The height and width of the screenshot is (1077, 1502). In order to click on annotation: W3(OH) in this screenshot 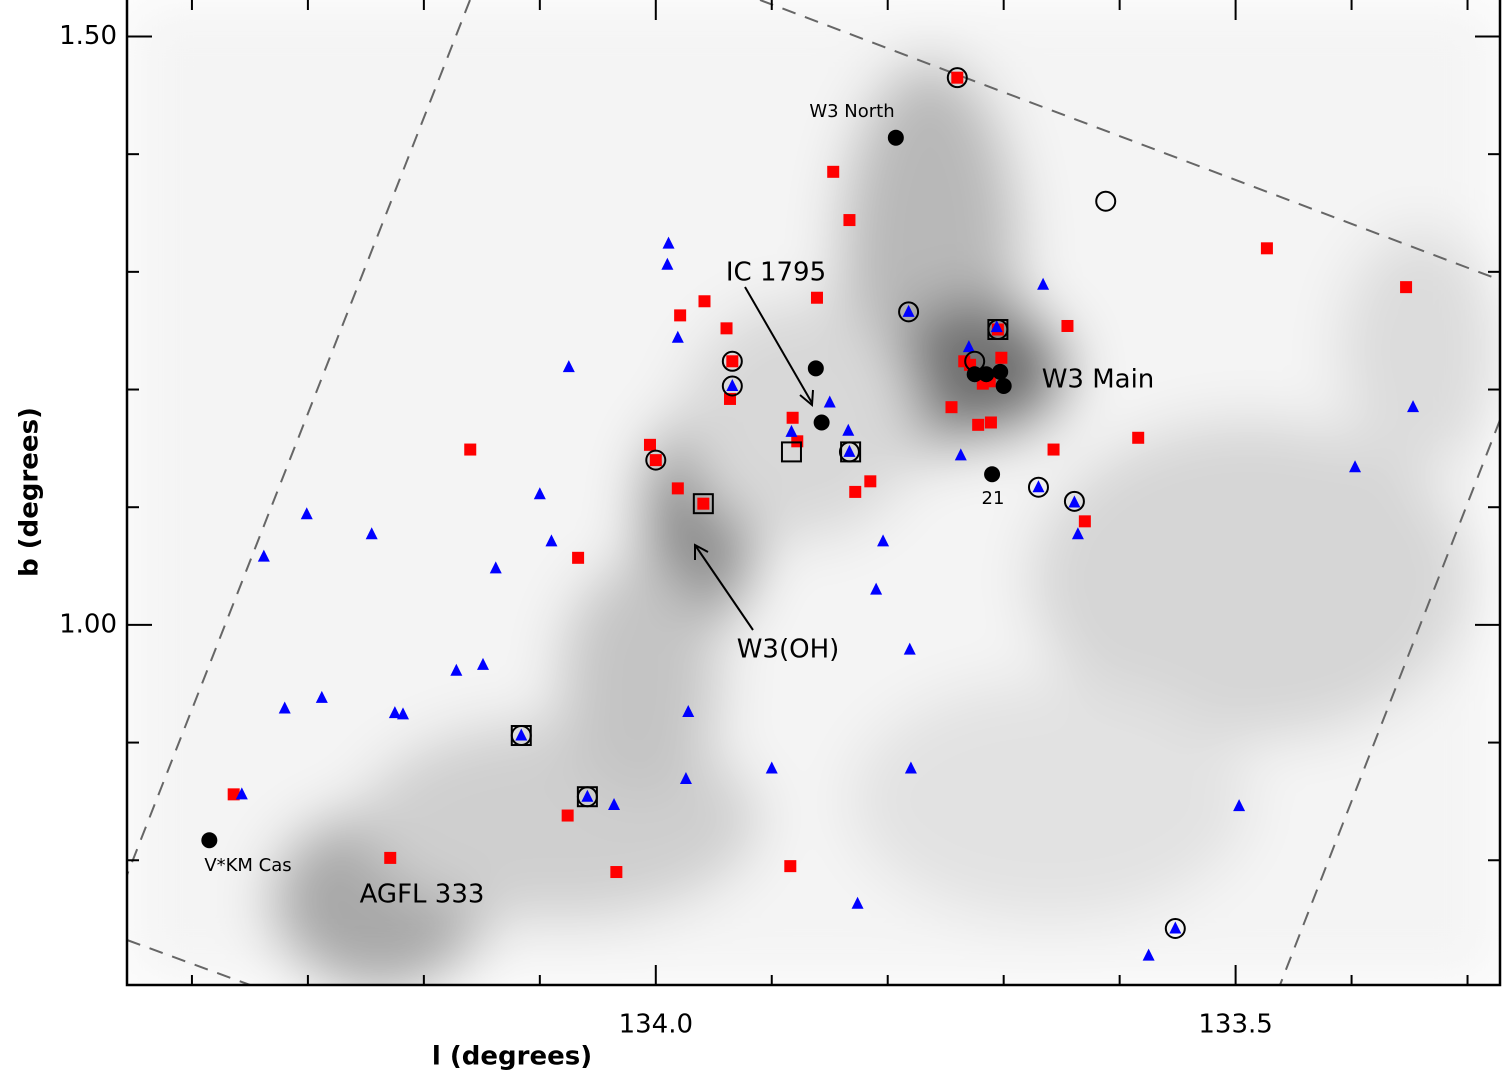, I will do `click(788, 650)`.